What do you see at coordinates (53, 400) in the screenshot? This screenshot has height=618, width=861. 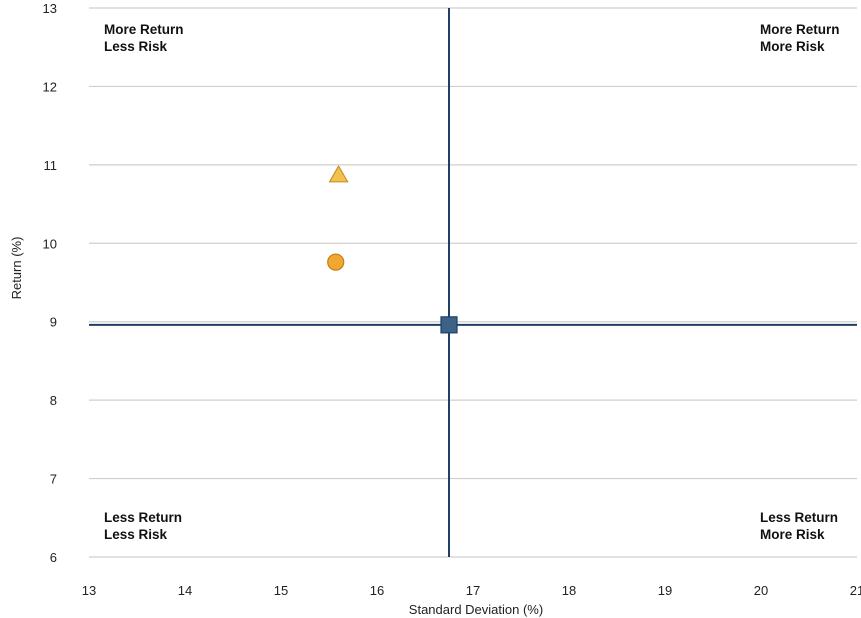 I see `y-tick-label-8: 8` at bounding box center [53, 400].